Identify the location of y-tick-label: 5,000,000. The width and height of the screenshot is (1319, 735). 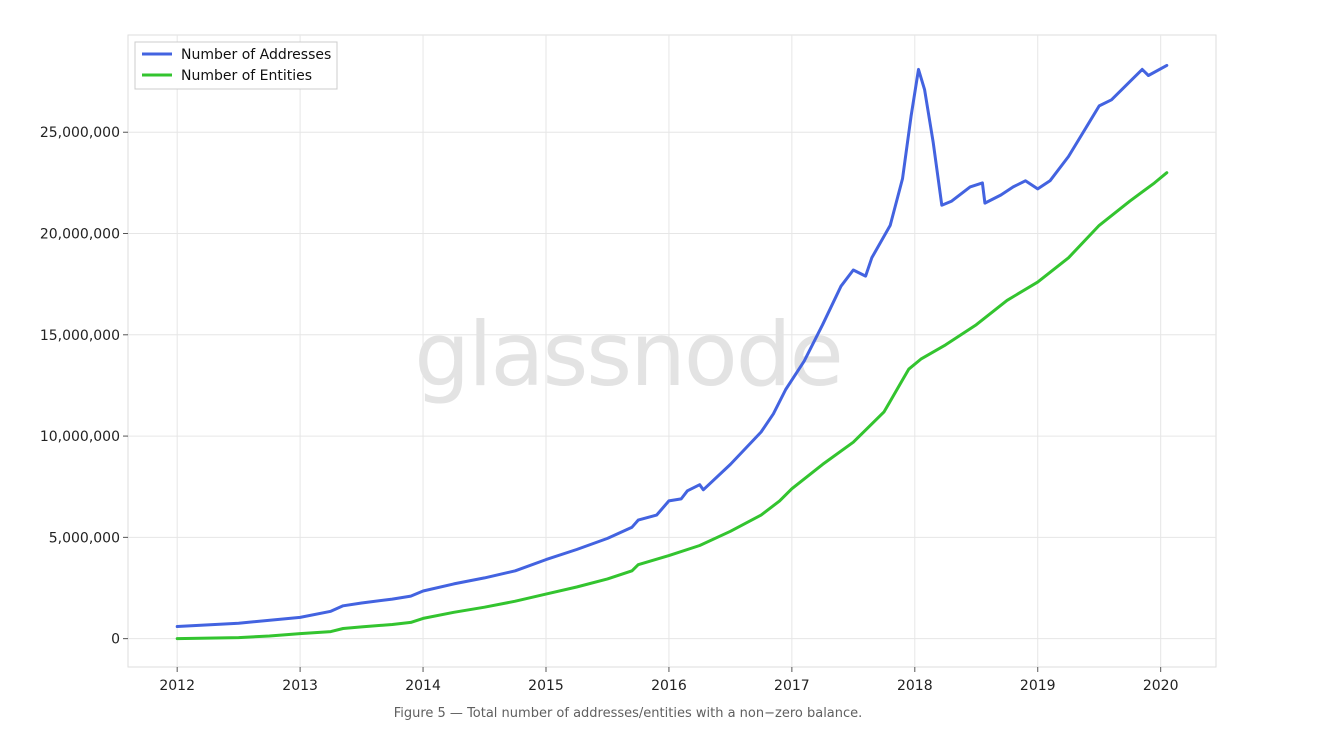
(84, 538).